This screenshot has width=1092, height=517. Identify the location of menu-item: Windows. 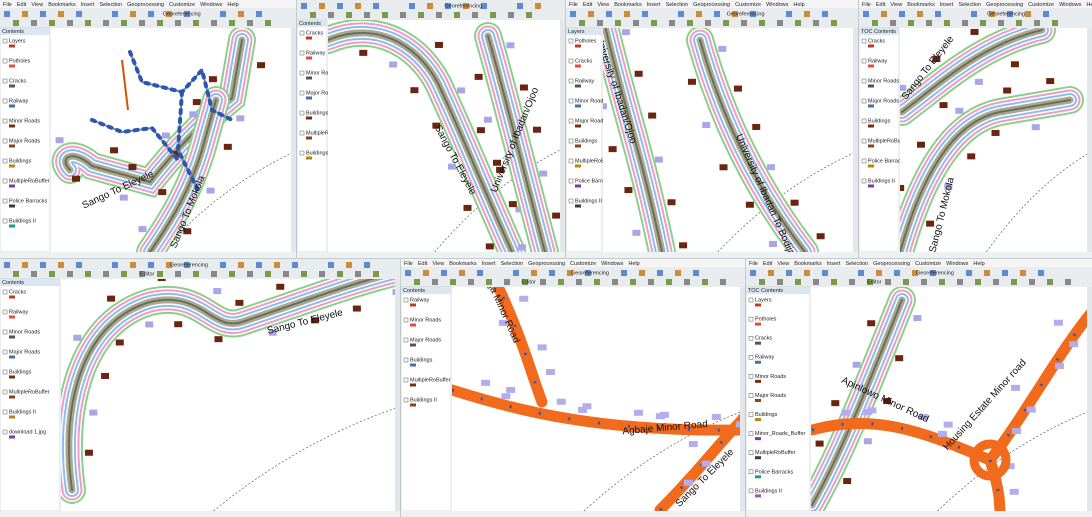
(612, 264).